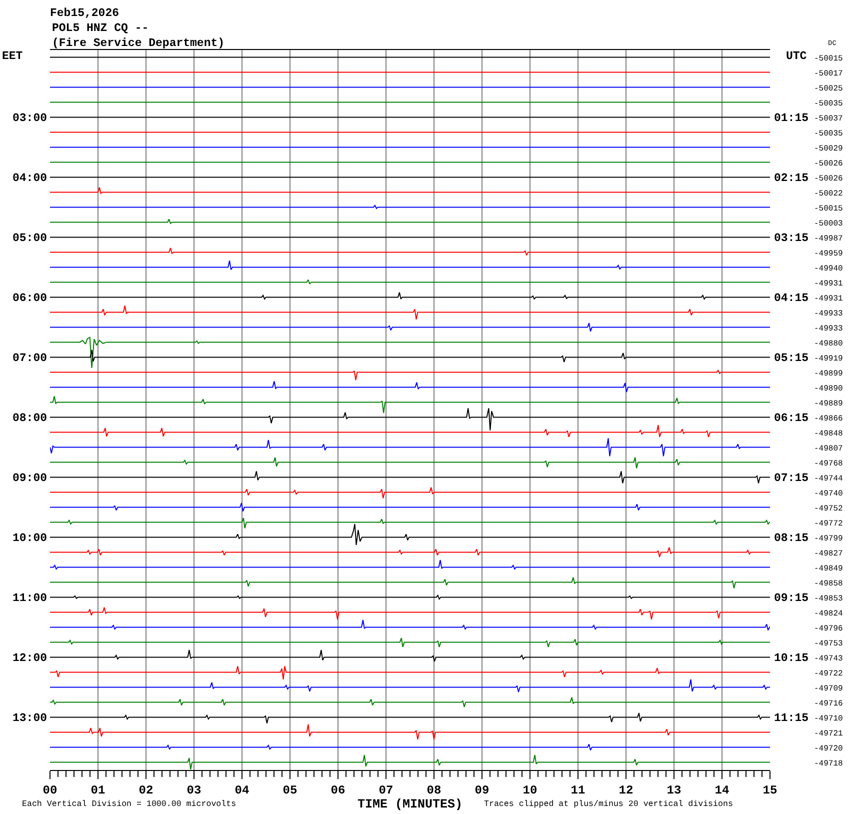 The image size is (850, 814). Describe the element at coordinates (828, 149) in the screenshot. I see `category-label: -50029` at that location.